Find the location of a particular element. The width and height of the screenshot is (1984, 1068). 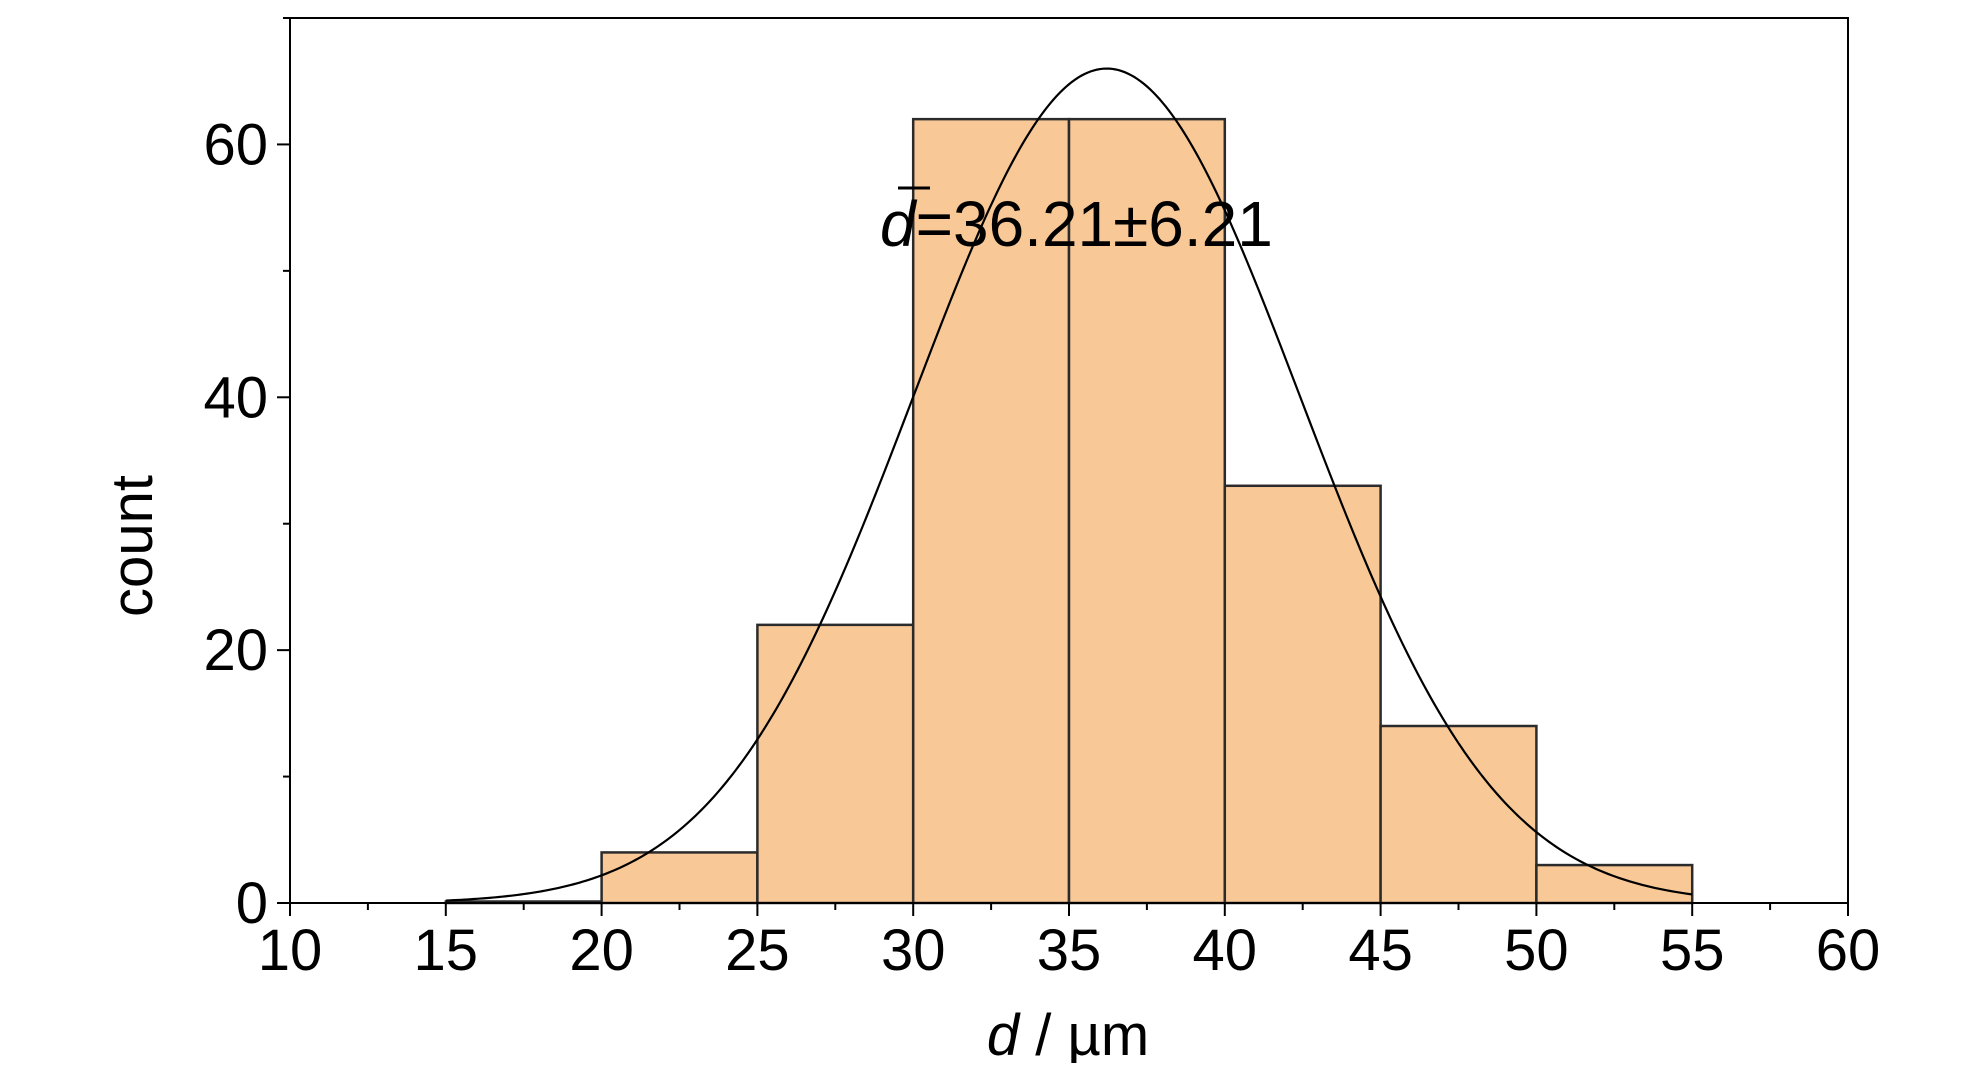

y-tick-label-40: 40 is located at coordinates (235, 397).